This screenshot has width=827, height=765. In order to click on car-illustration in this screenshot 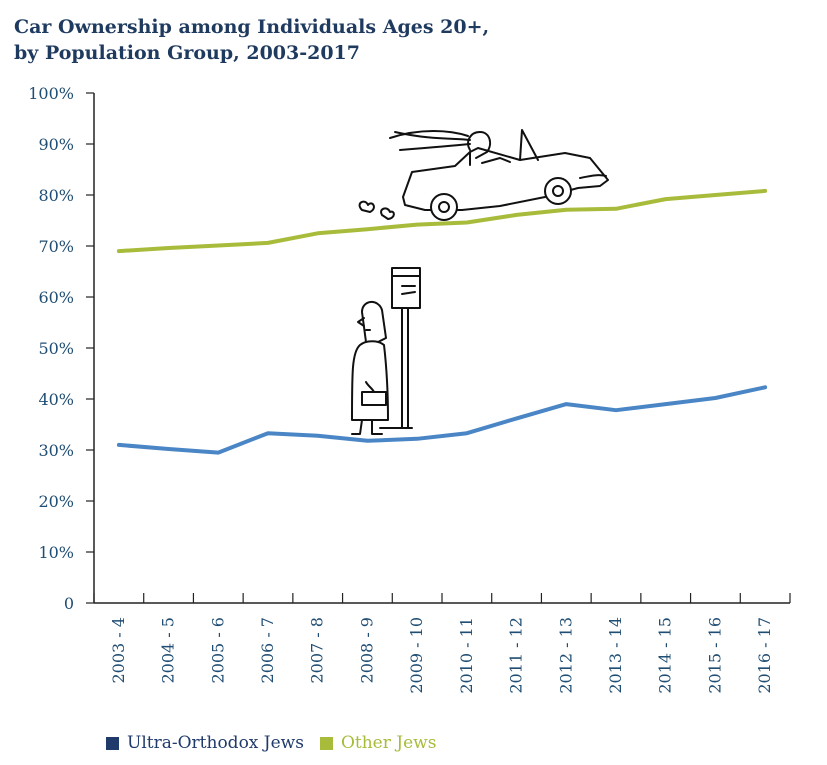, I will do `click(483, 175)`.